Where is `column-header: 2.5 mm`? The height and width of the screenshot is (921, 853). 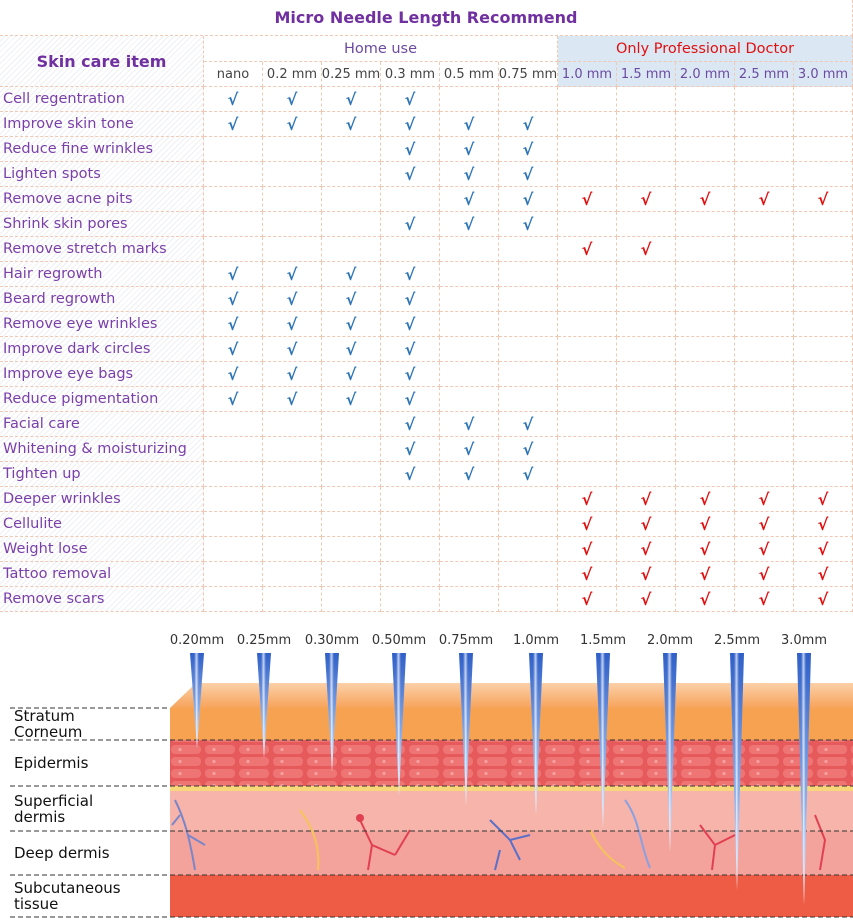
column-header: 2.5 mm is located at coordinates (764, 74).